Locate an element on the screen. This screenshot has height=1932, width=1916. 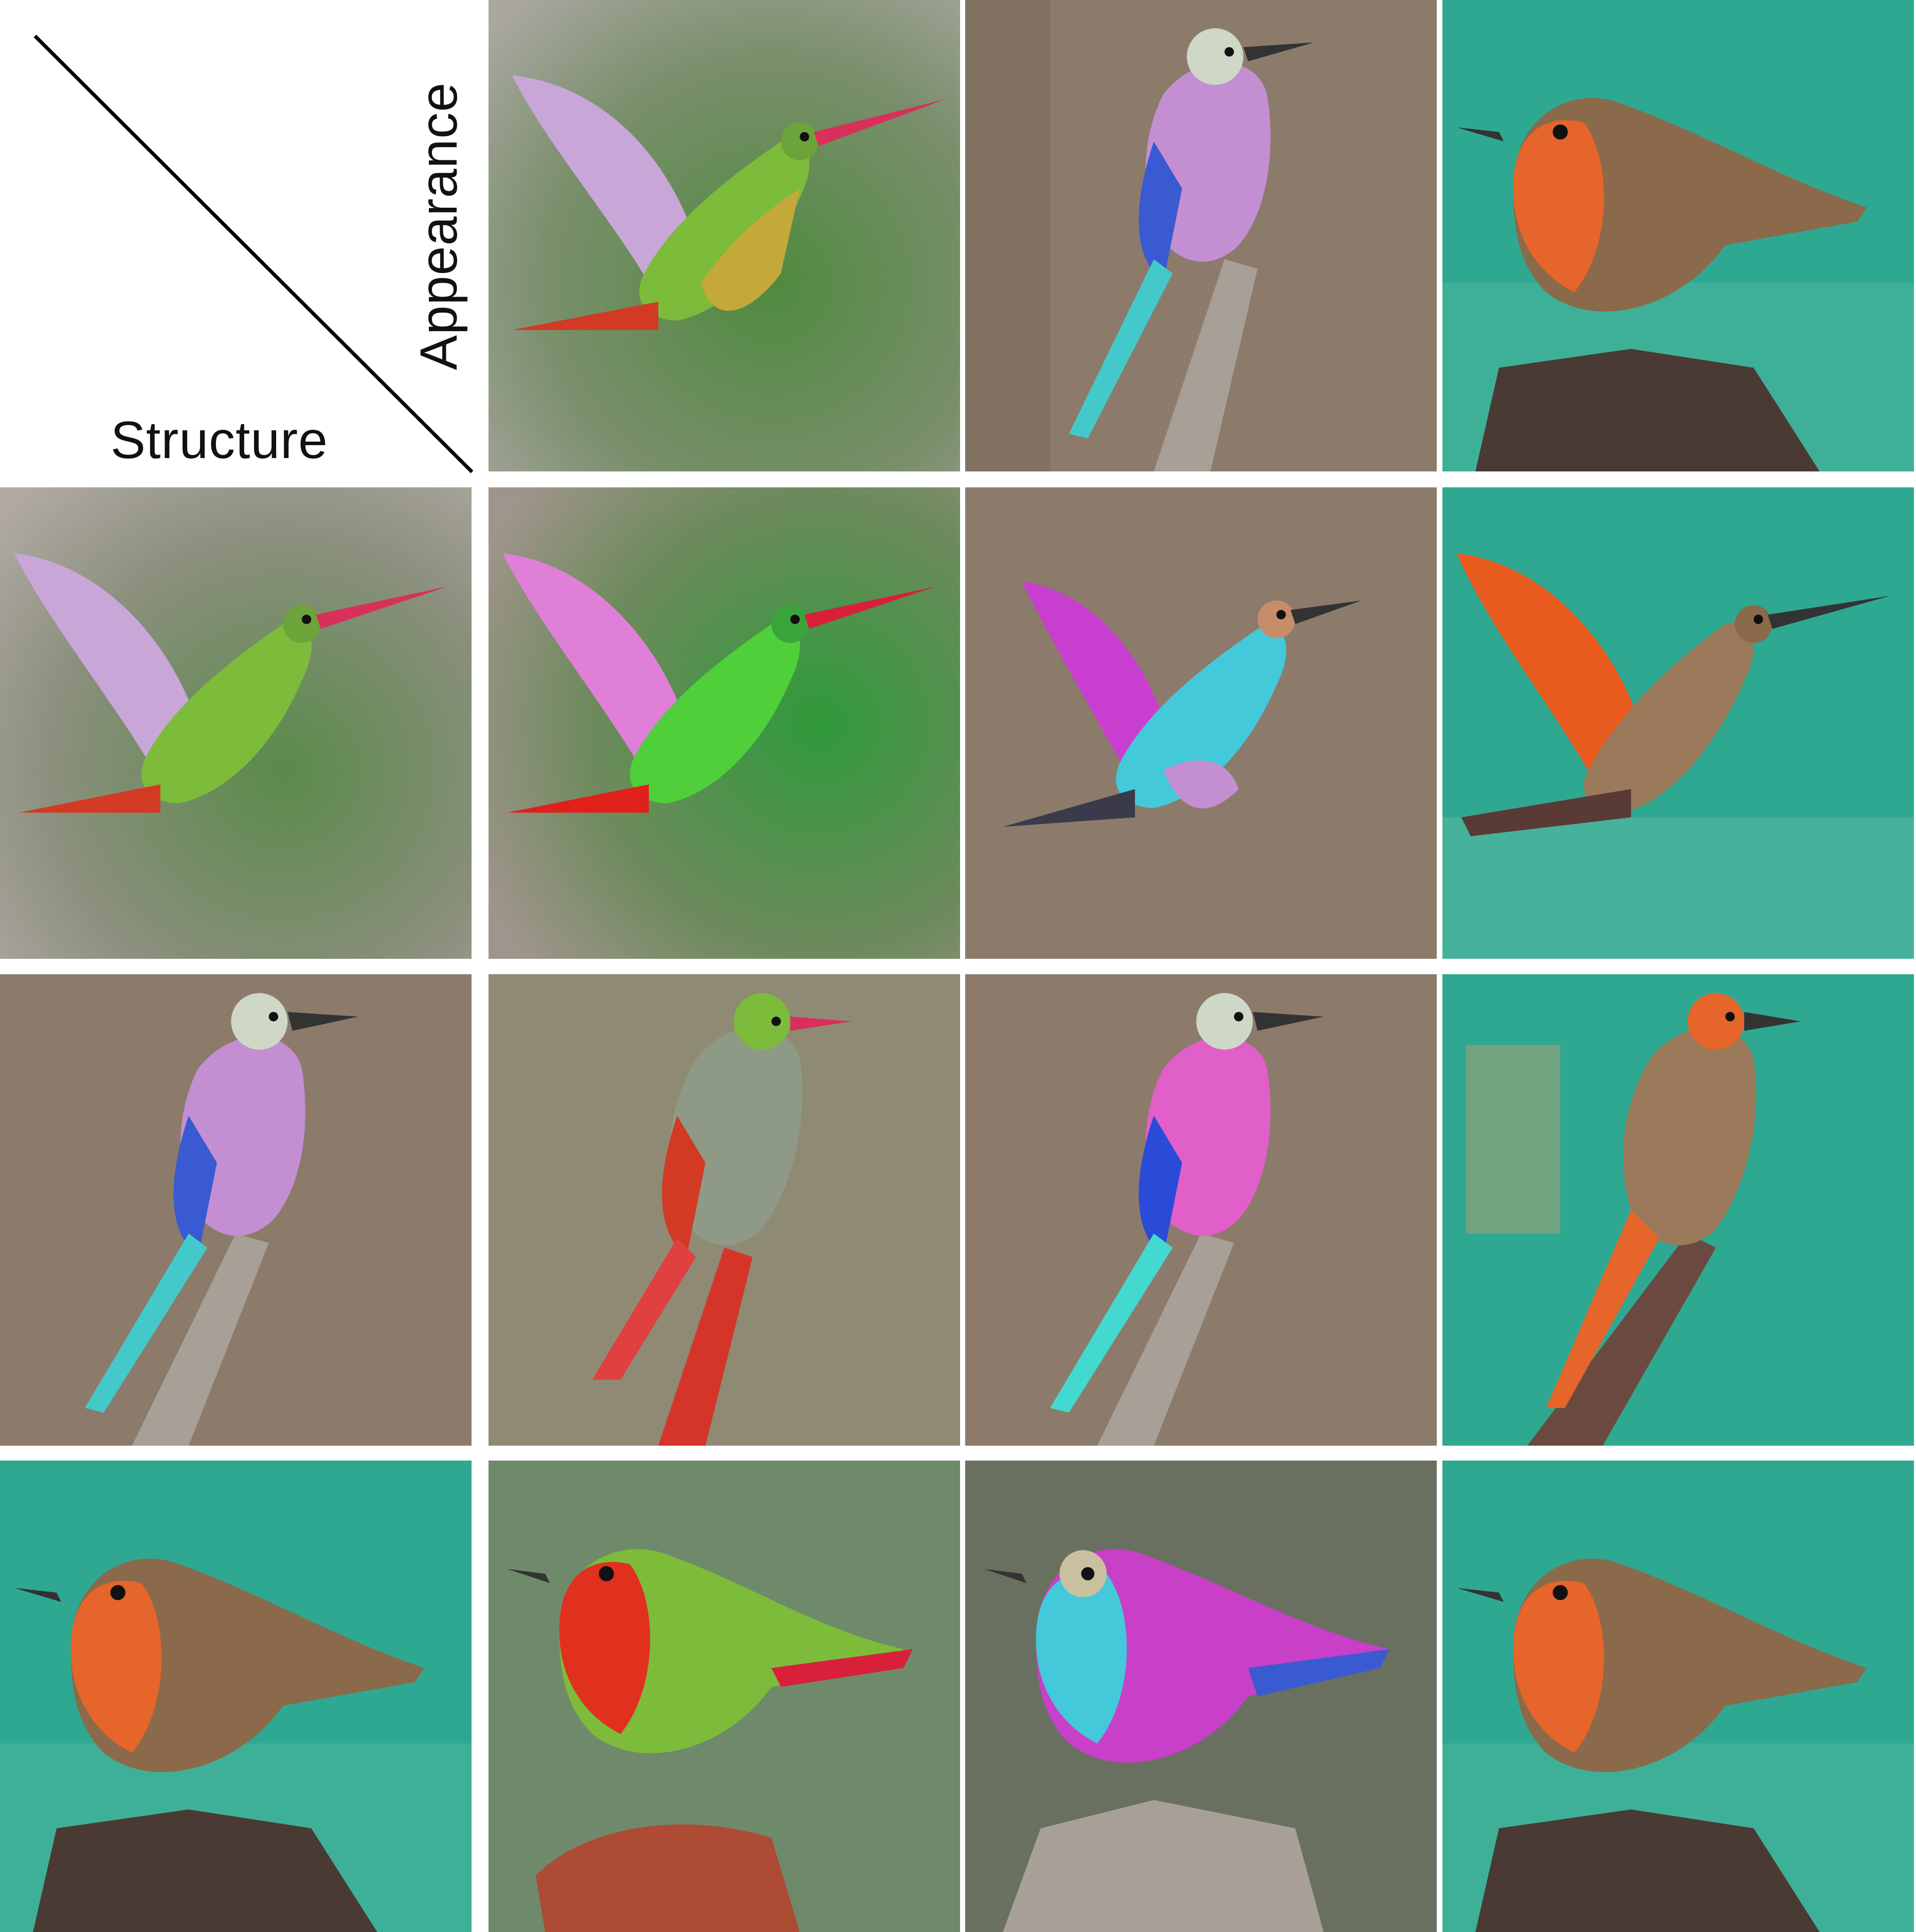
appearance-label: Appearance is located at coordinates (438, 226).